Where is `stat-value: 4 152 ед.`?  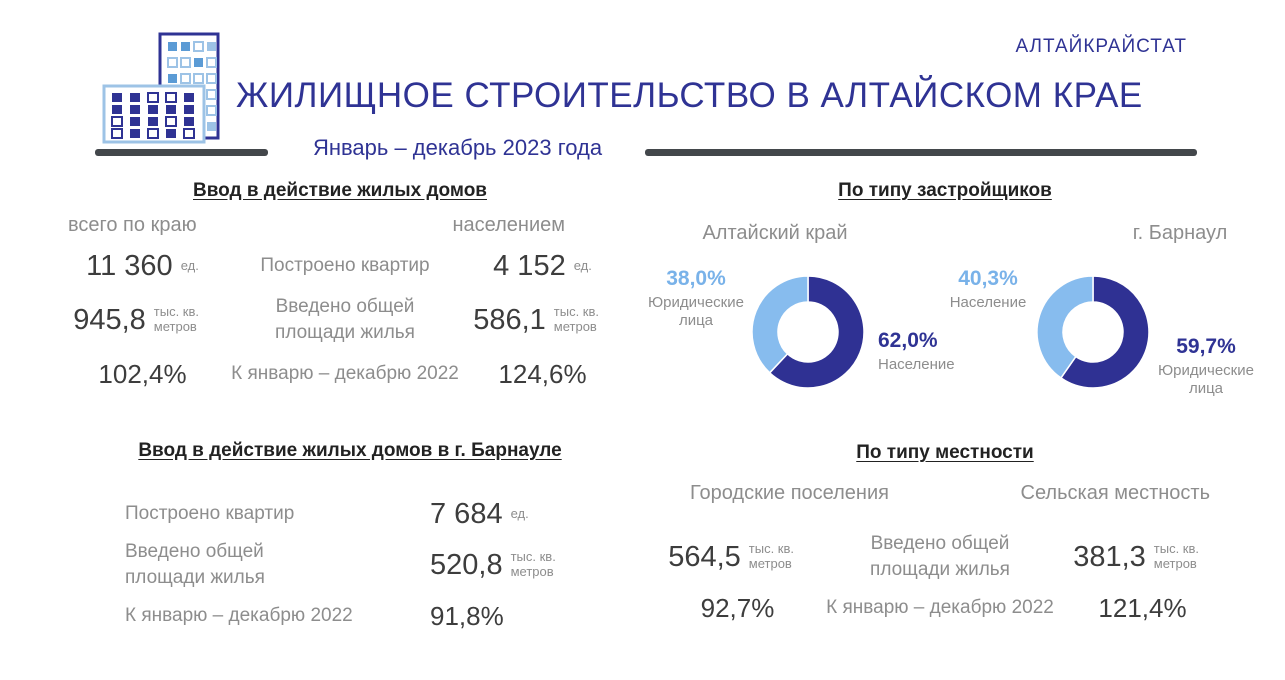 stat-value: 4 152 ед. is located at coordinates (542, 266).